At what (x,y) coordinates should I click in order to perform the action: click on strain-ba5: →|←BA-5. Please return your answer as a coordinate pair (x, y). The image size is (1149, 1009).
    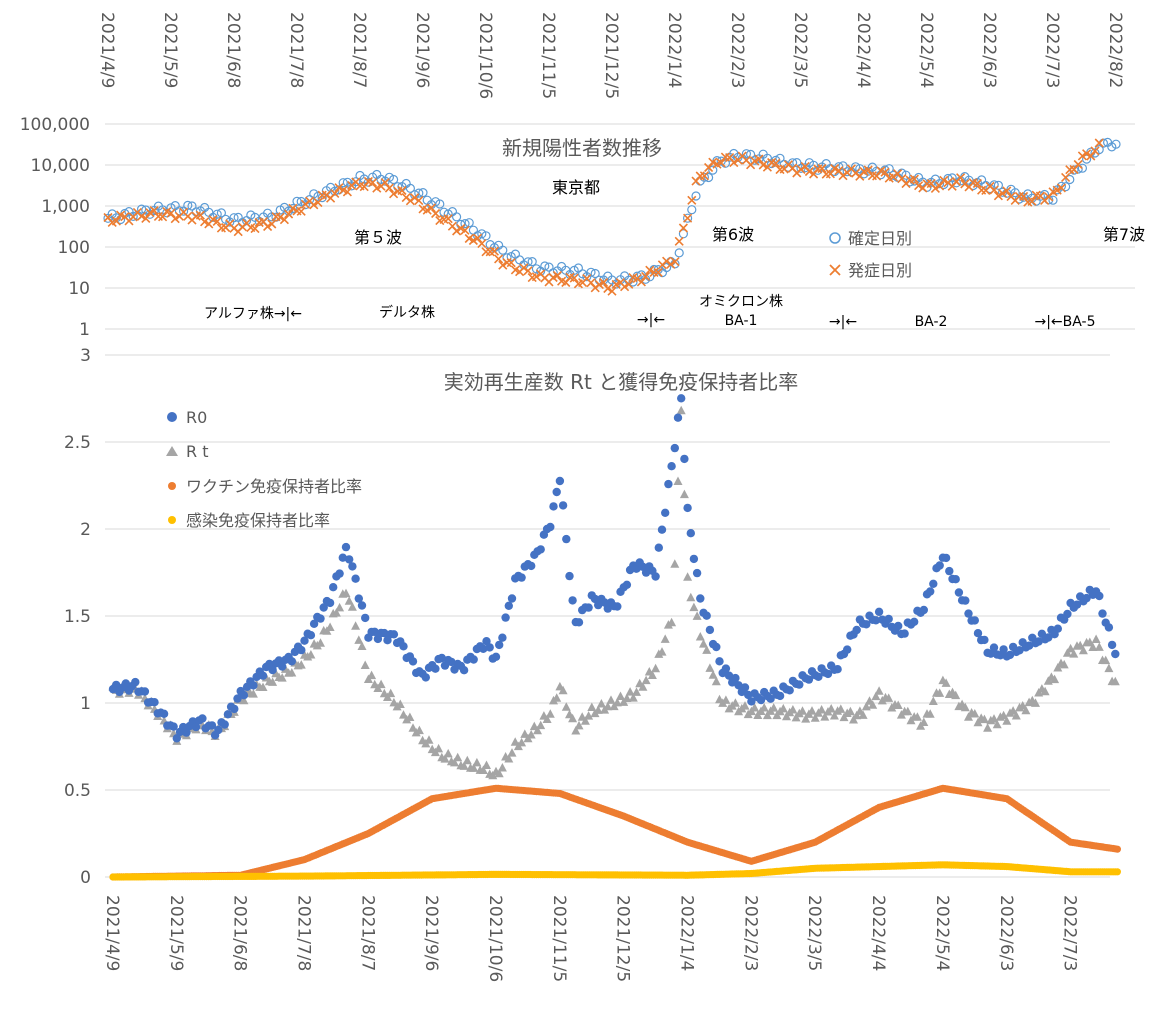
    Looking at the image, I should click on (1064, 322).